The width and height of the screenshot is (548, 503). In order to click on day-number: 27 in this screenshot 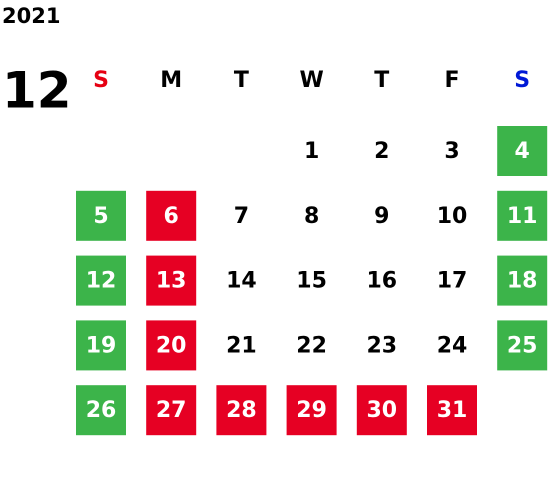, I will do `click(171, 410)`.